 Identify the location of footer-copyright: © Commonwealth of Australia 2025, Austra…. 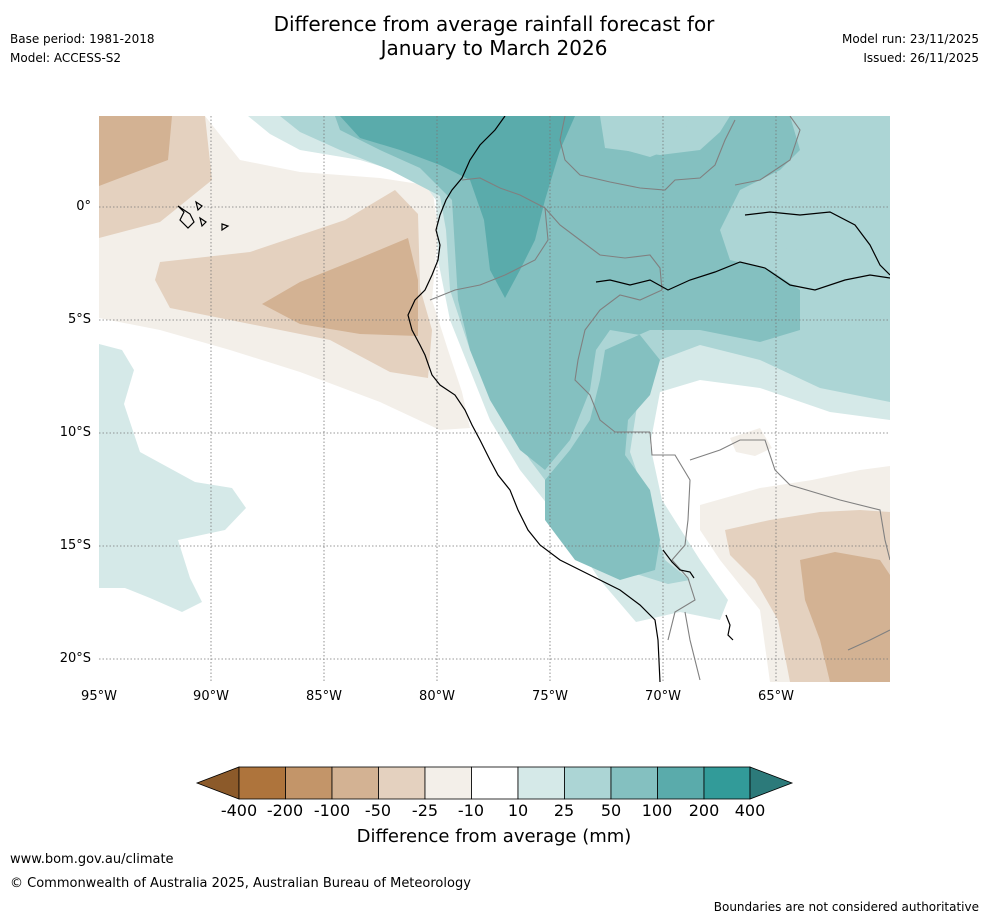
(240, 883).